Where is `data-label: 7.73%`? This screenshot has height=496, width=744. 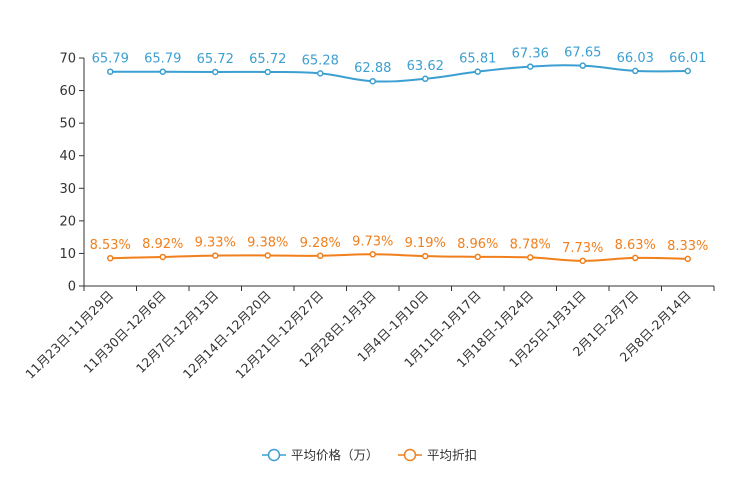
data-label: 7.73% is located at coordinates (582, 248).